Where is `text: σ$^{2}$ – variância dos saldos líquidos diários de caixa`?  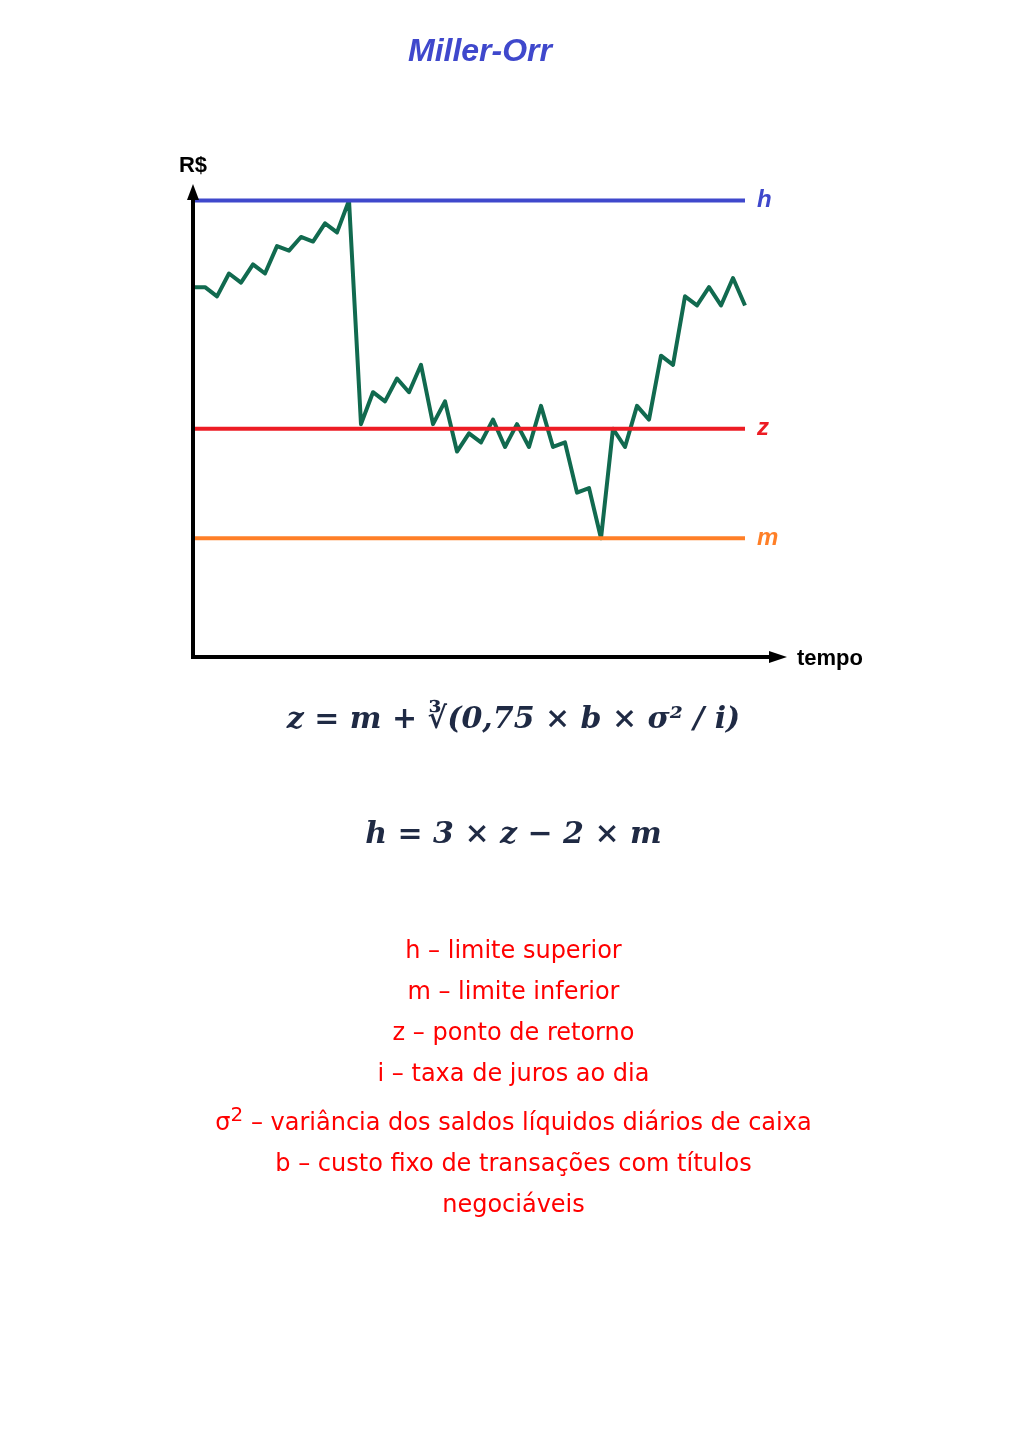 text: σ$^{2}$ – variância dos saldos líquidos diários de caixa is located at coordinates (513, 1119).